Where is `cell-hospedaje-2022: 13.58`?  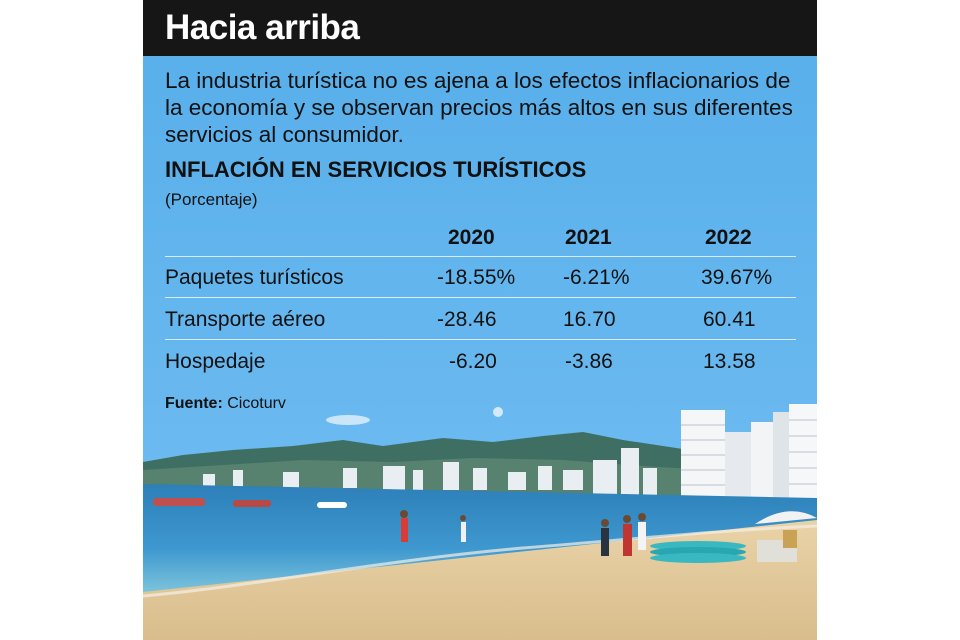 cell-hospedaje-2022: 13.58 is located at coordinates (729, 361).